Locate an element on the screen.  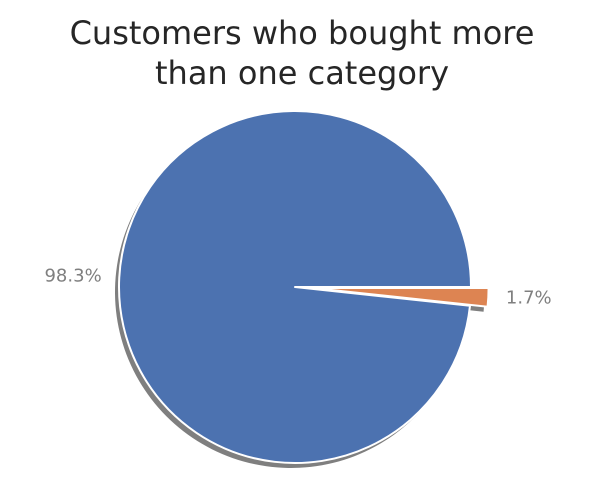
slice-value-label-0: 98.3% is located at coordinates (72, 276).